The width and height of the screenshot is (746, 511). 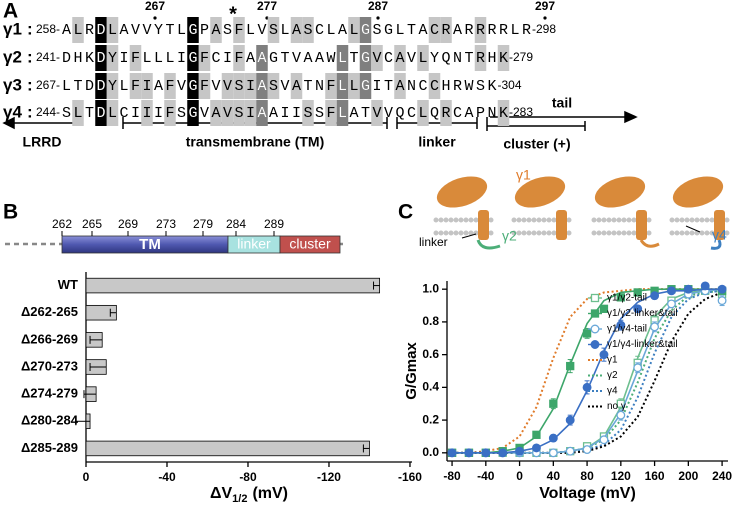 What do you see at coordinates (285, 58) in the screenshot?
I see `sequence: DHKDYIFLLLIGFCIFAAGTVAAWLTGVCAVLYQNTRHK` at bounding box center [285, 58].